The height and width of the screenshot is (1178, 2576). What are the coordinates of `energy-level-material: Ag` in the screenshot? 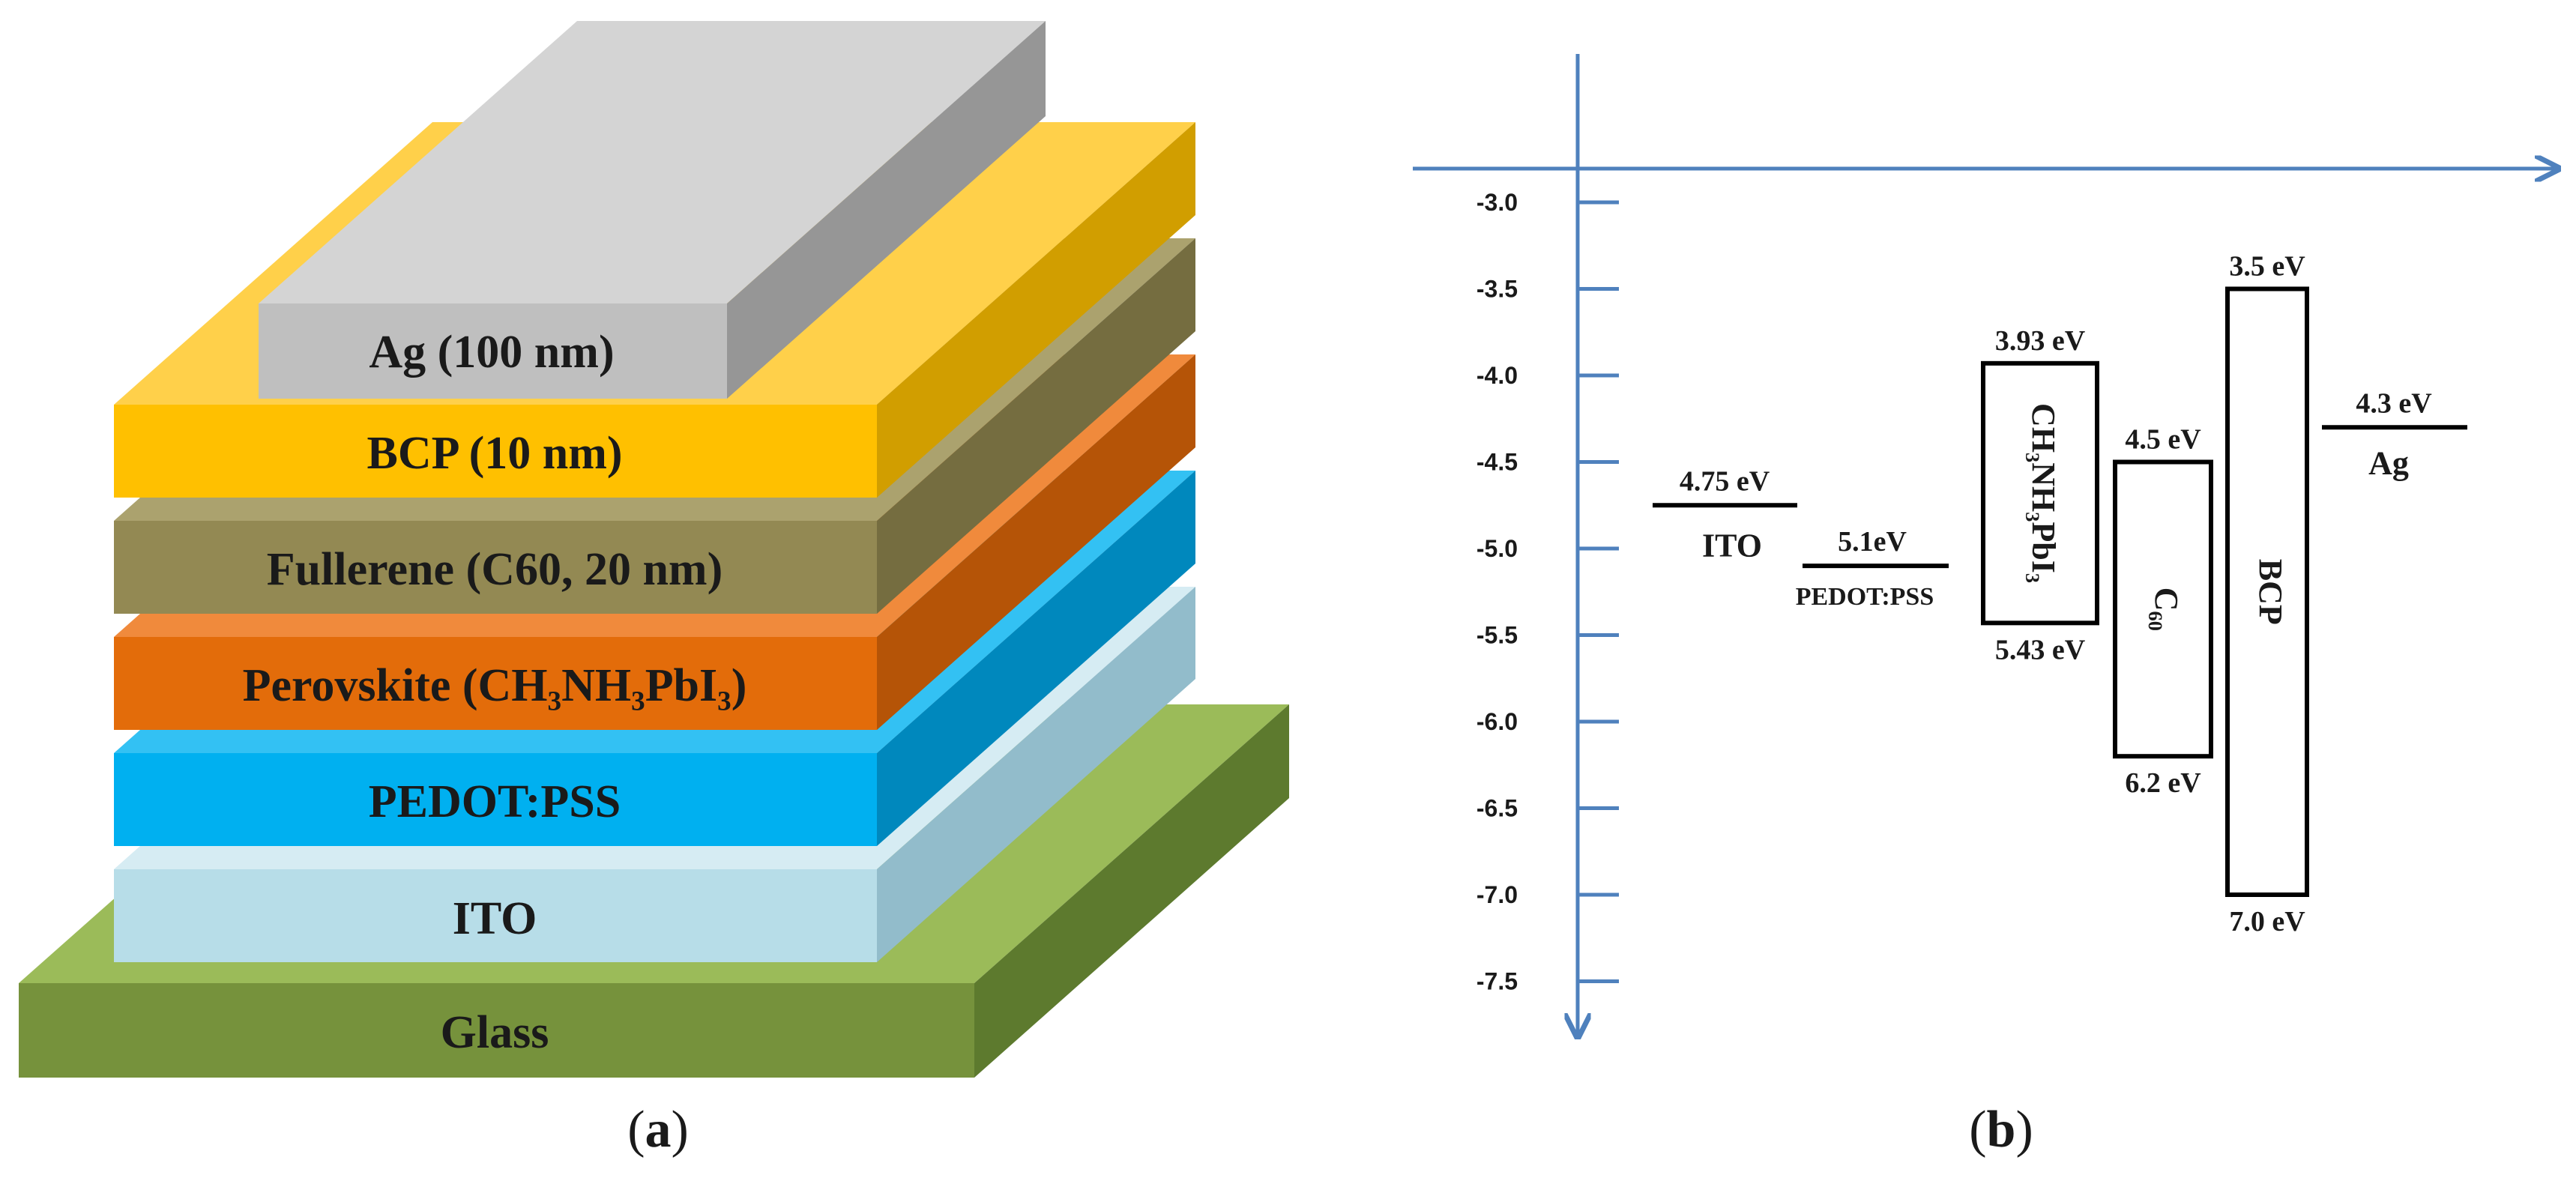 It's located at (2388, 462).